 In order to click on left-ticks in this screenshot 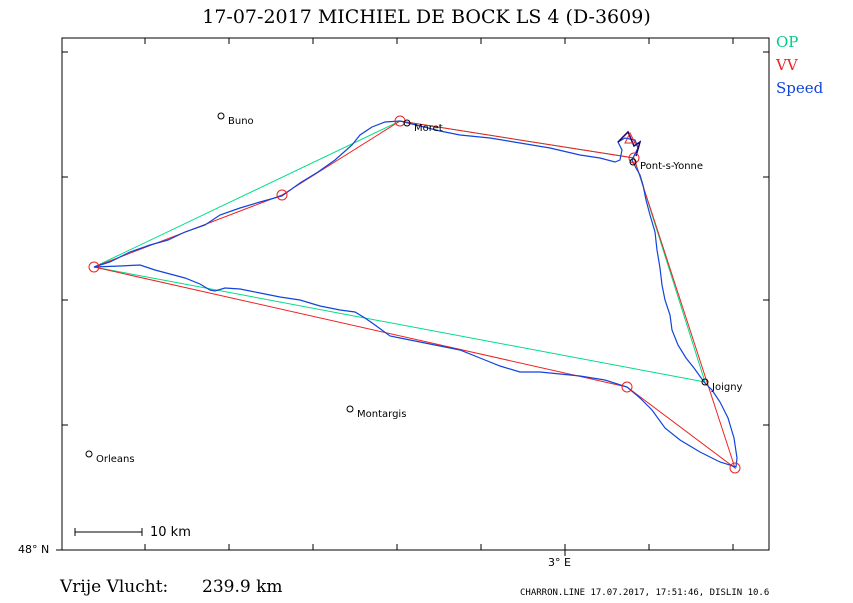, I will do `click(62, 301)`.